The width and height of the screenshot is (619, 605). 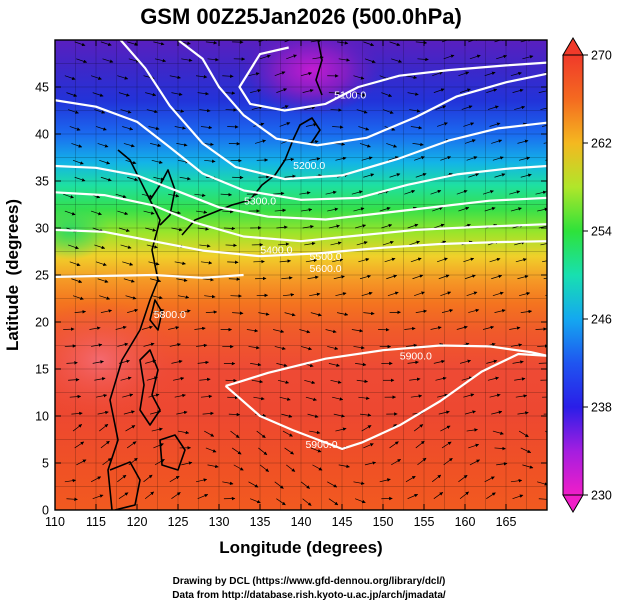 What do you see at coordinates (42, 370) in the screenshot?
I see `y-tick-label: 15` at bounding box center [42, 370].